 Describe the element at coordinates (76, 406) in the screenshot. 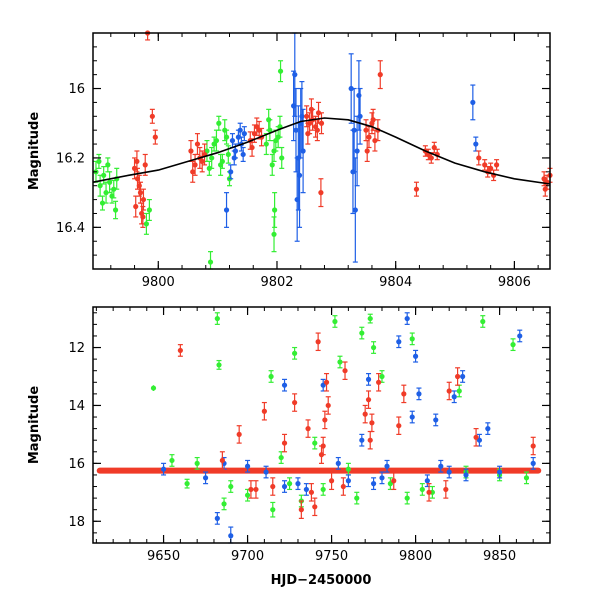

I see `y-tick-label: 14` at that location.